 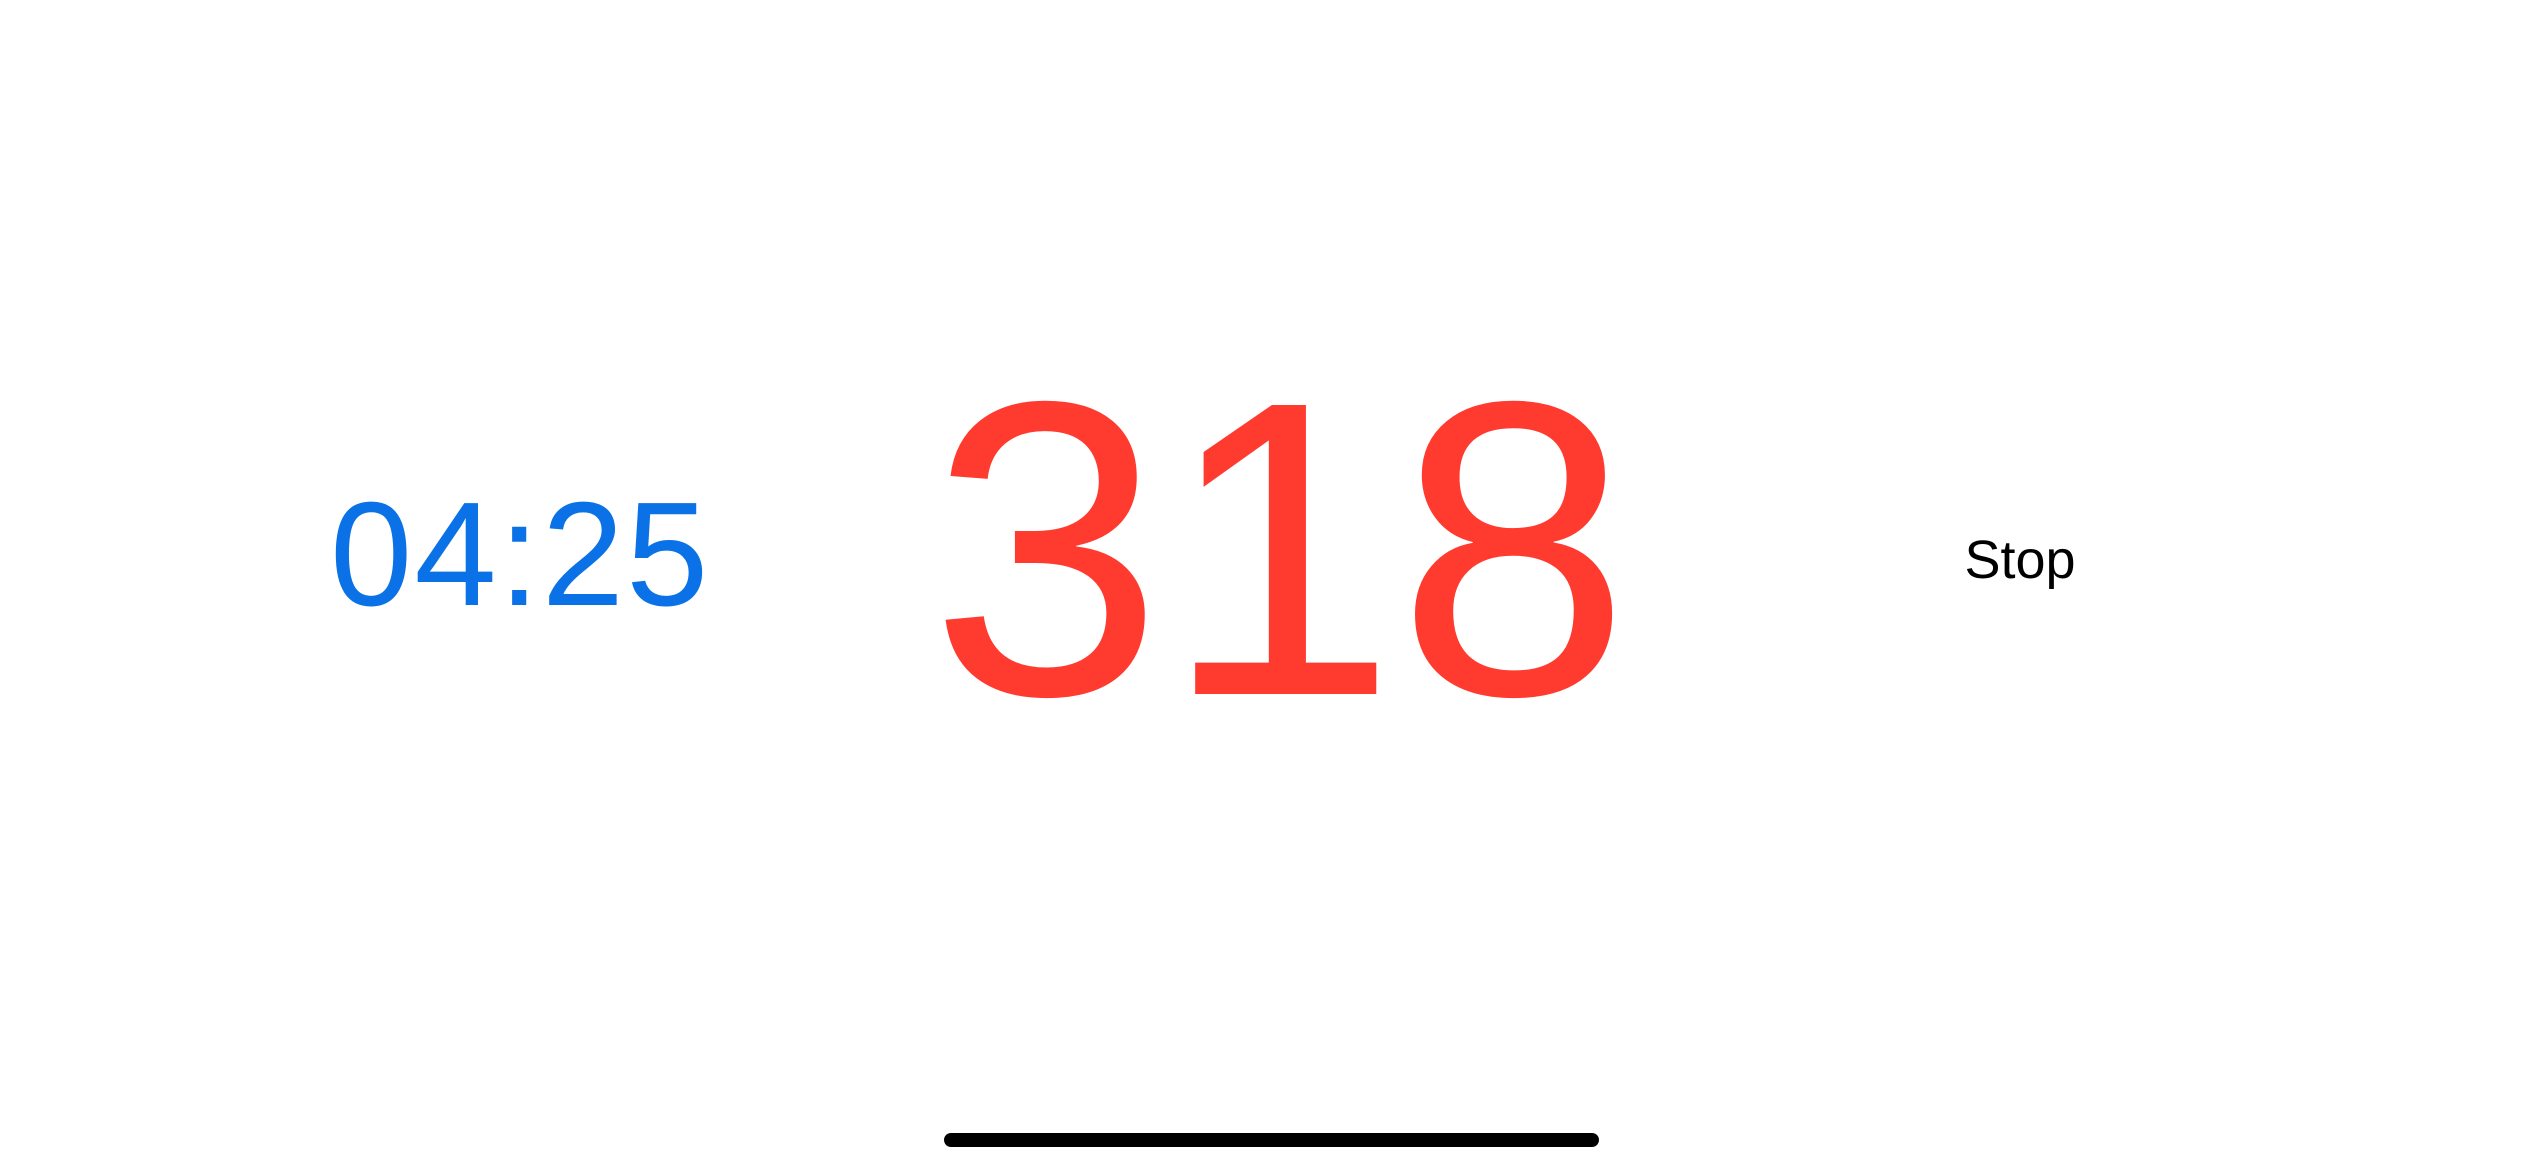 I want to click on stop-button: Stop, so click(x=2020, y=560).